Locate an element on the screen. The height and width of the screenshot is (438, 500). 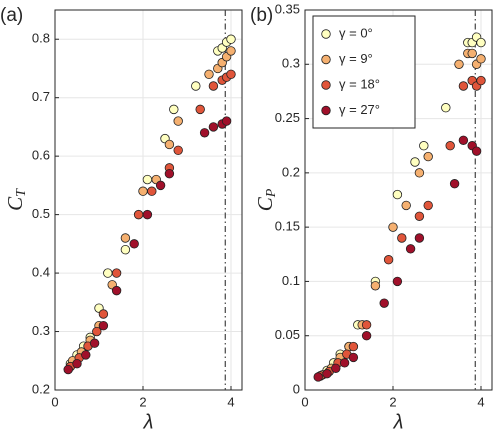
y-axis-label-sub: T is located at coordinates (21, 192).